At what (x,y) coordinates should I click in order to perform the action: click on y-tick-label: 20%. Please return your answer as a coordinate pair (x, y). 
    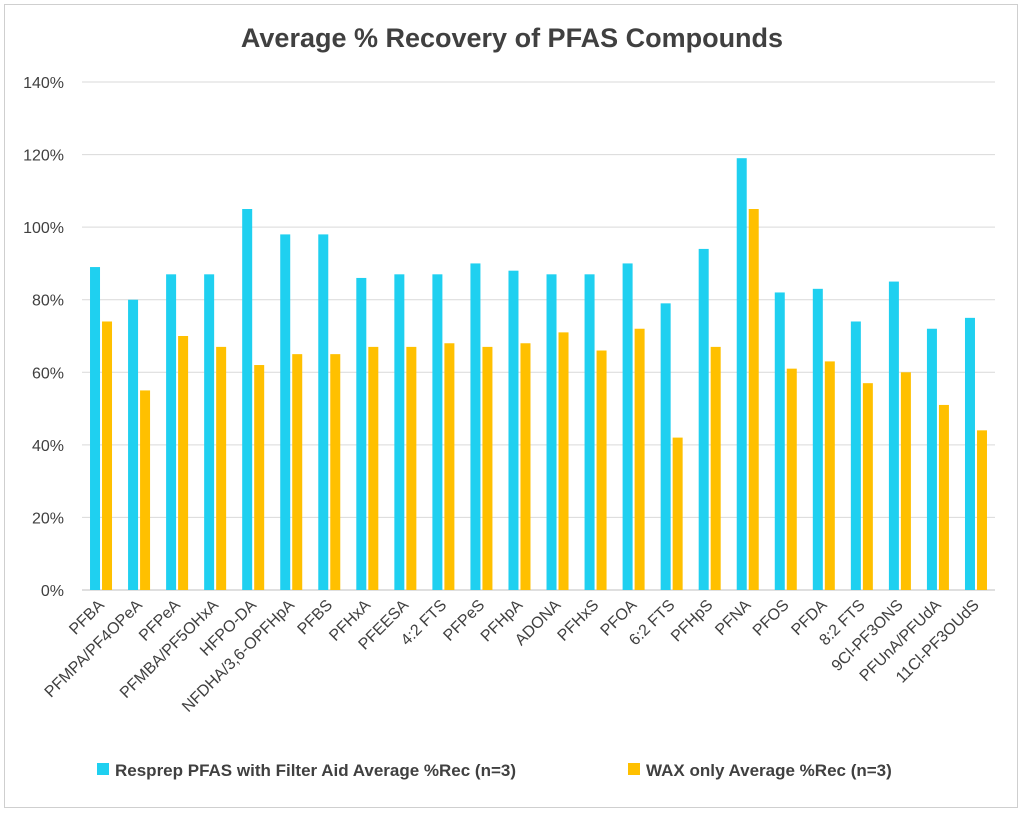
    Looking at the image, I should click on (48, 518).